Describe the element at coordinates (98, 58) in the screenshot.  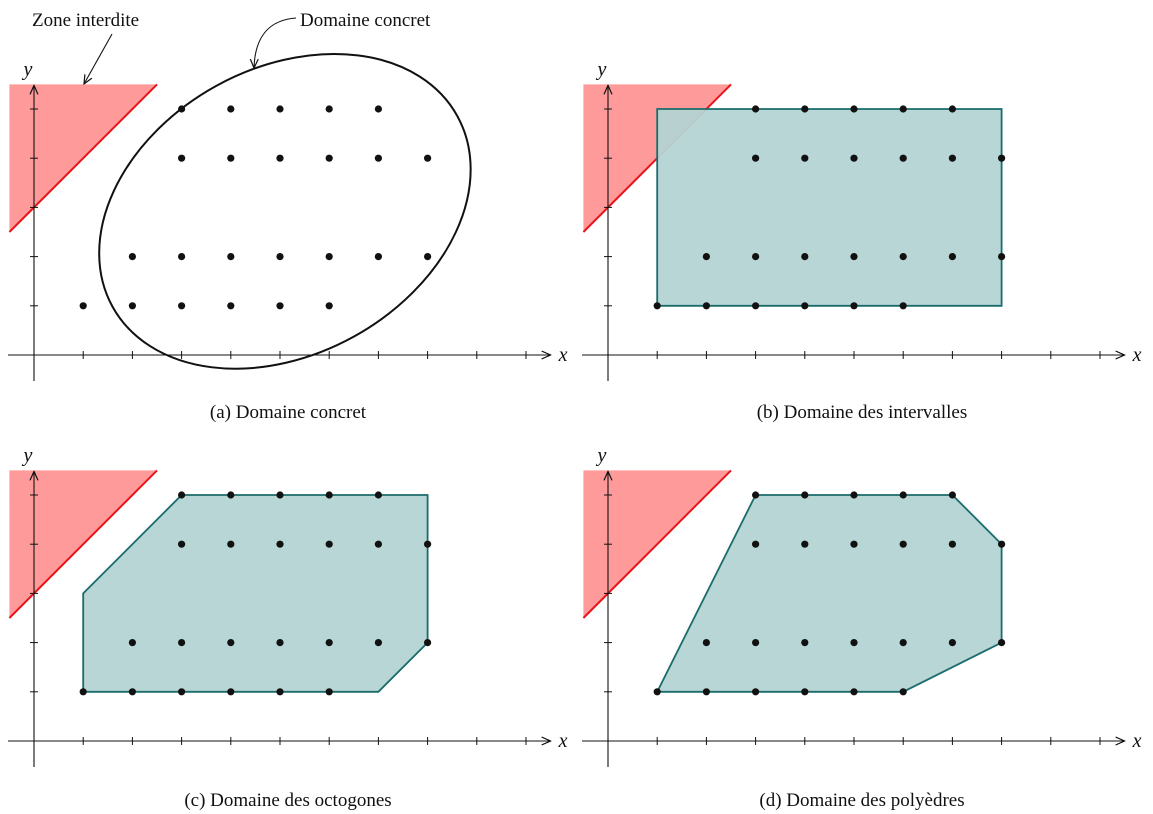
I see `arrow-forbidden-zone` at that location.